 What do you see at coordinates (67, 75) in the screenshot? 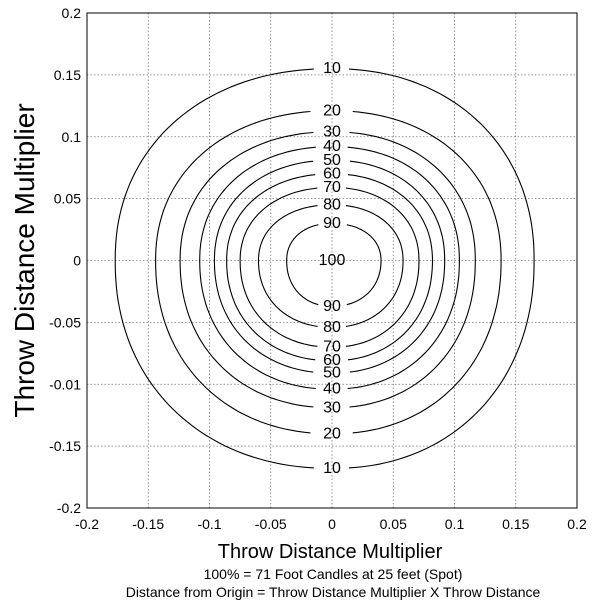
I see `y-tick-label: 0.15` at bounding box center [67, 75].